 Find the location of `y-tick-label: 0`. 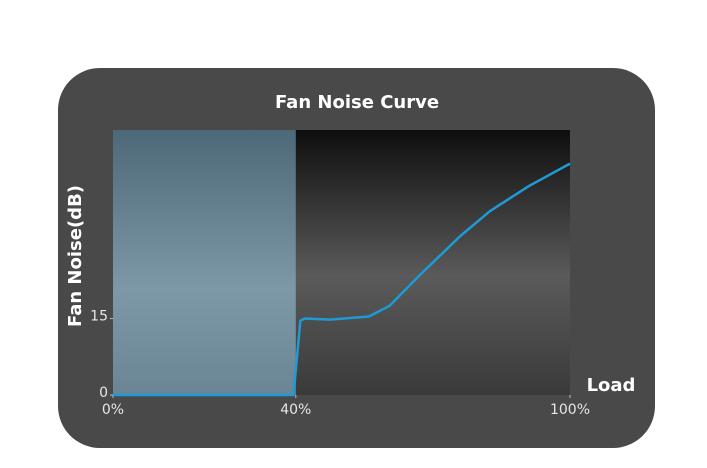

y-tick-label: 0 is located at coordinates (103, 393).